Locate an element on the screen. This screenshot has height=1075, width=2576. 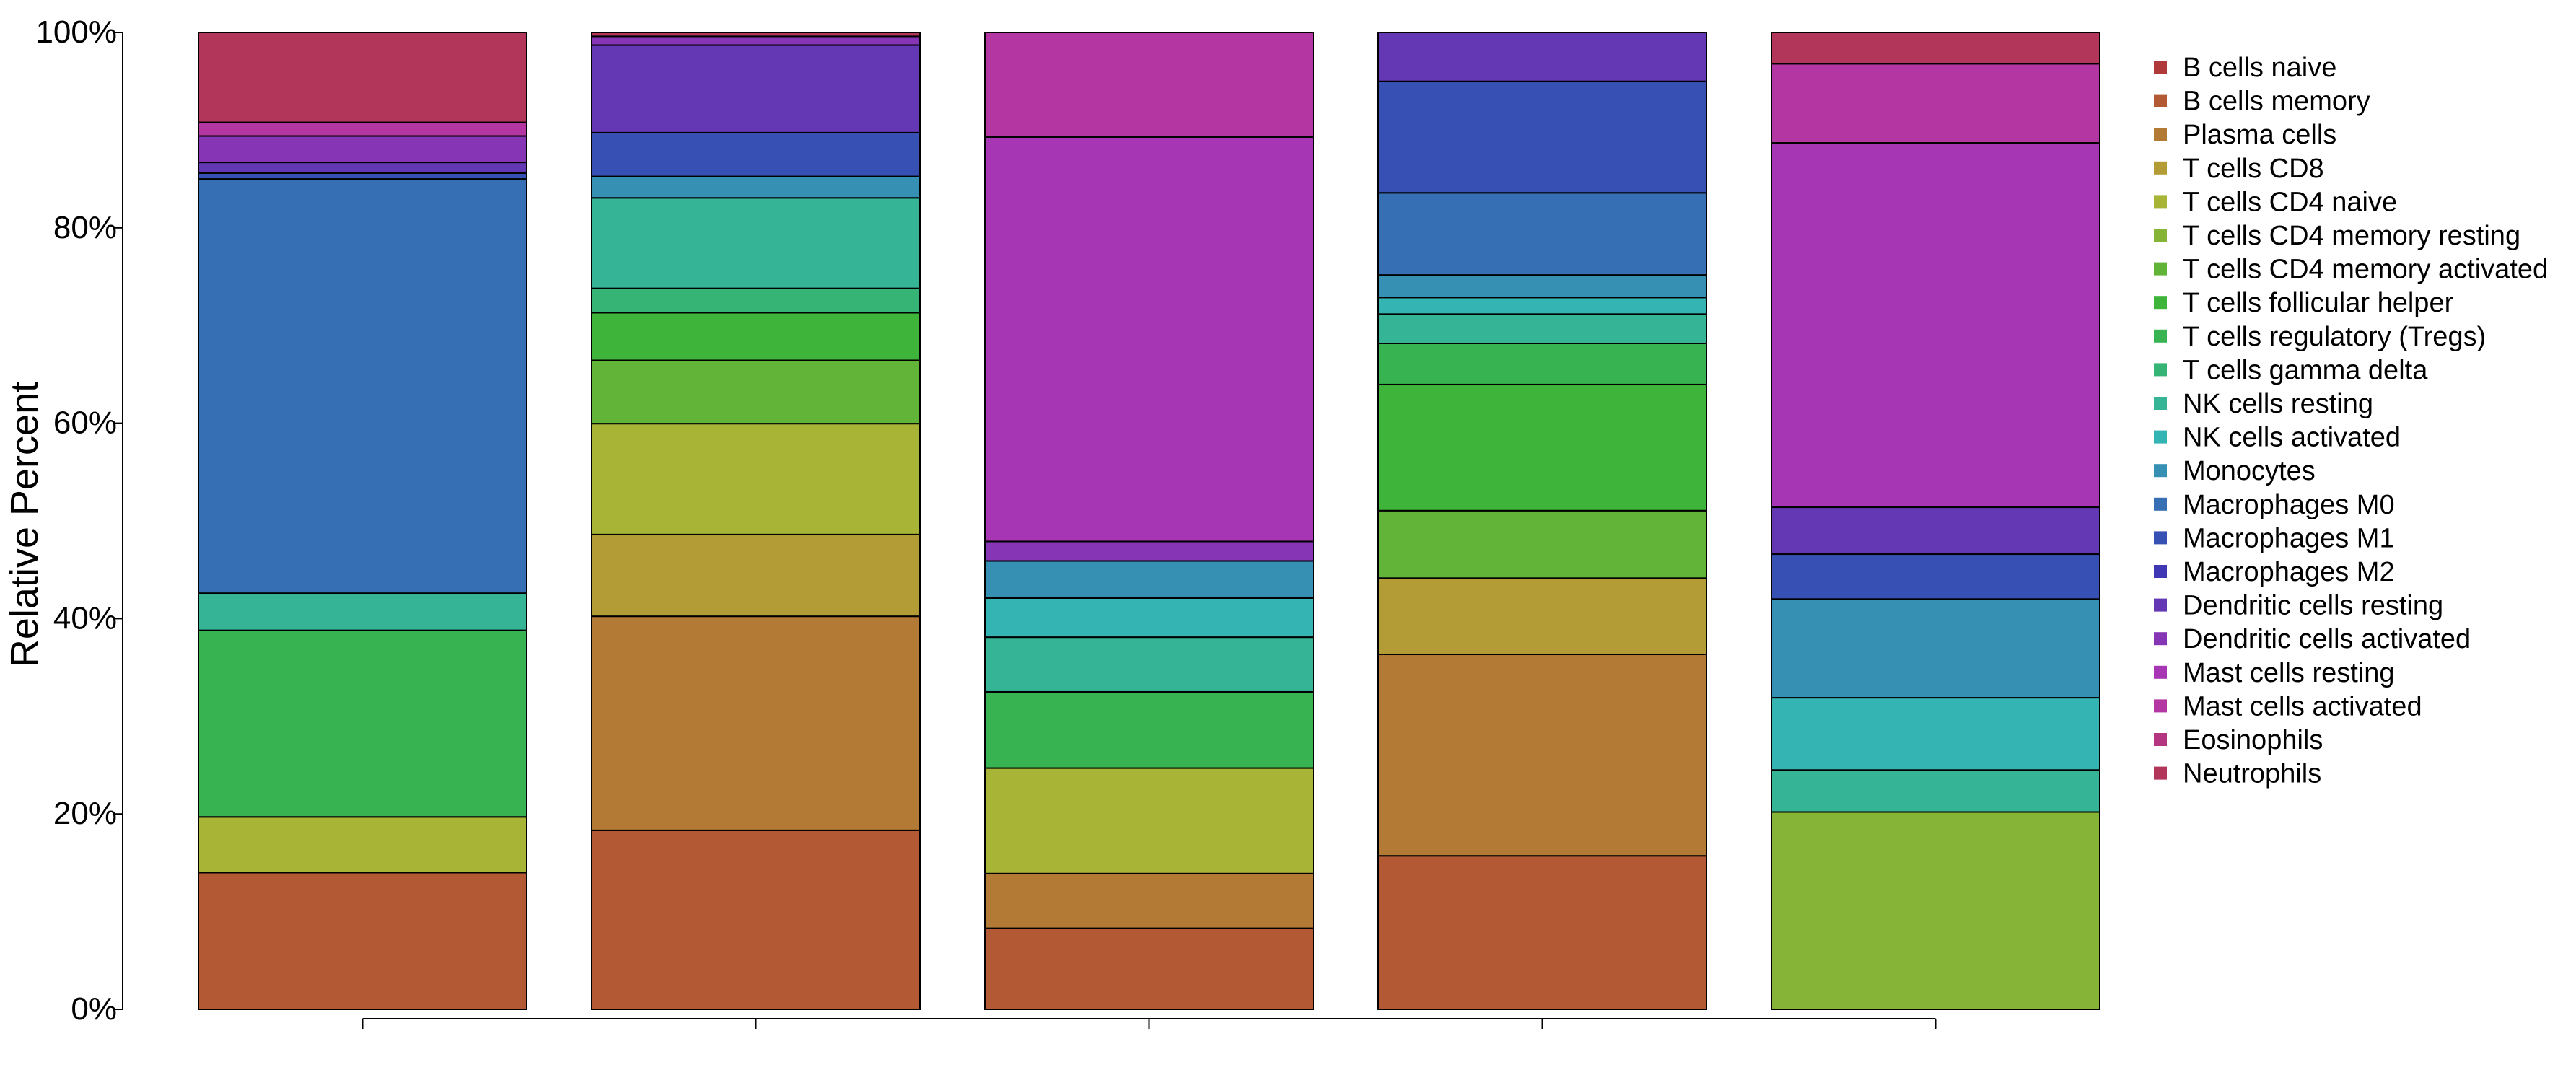
legend-item: Dendritic cells resting is located at coordinates (2298, 606).